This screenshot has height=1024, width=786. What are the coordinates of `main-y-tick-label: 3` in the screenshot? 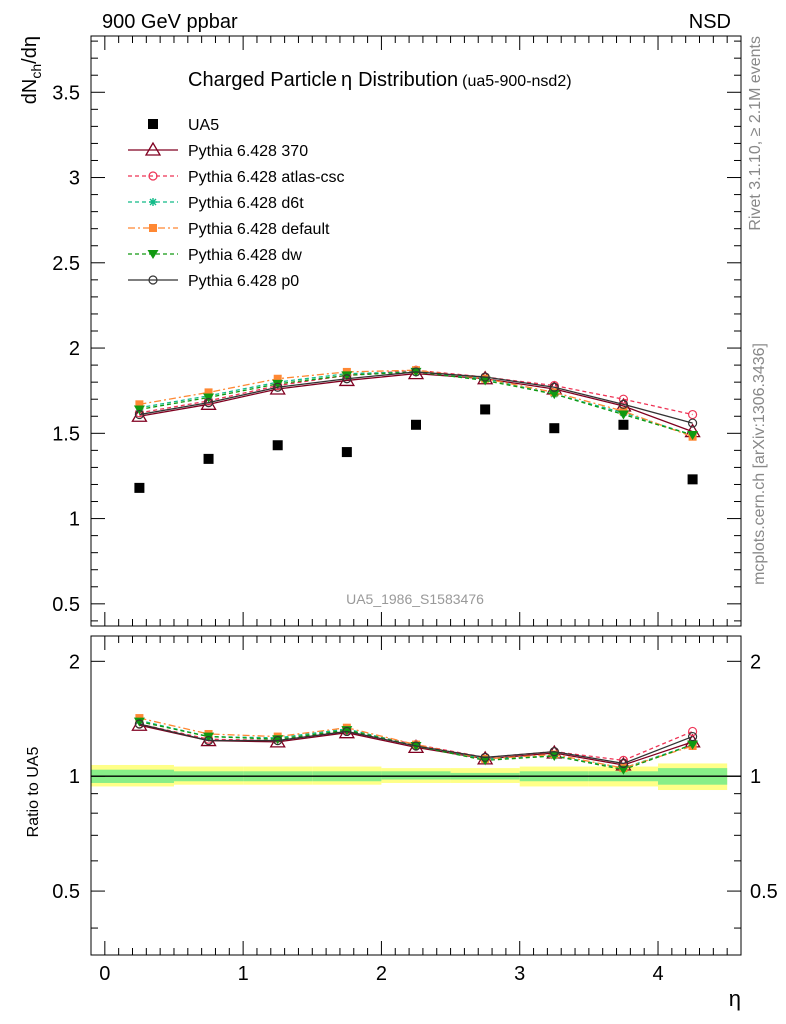 It's located at (74, 179).